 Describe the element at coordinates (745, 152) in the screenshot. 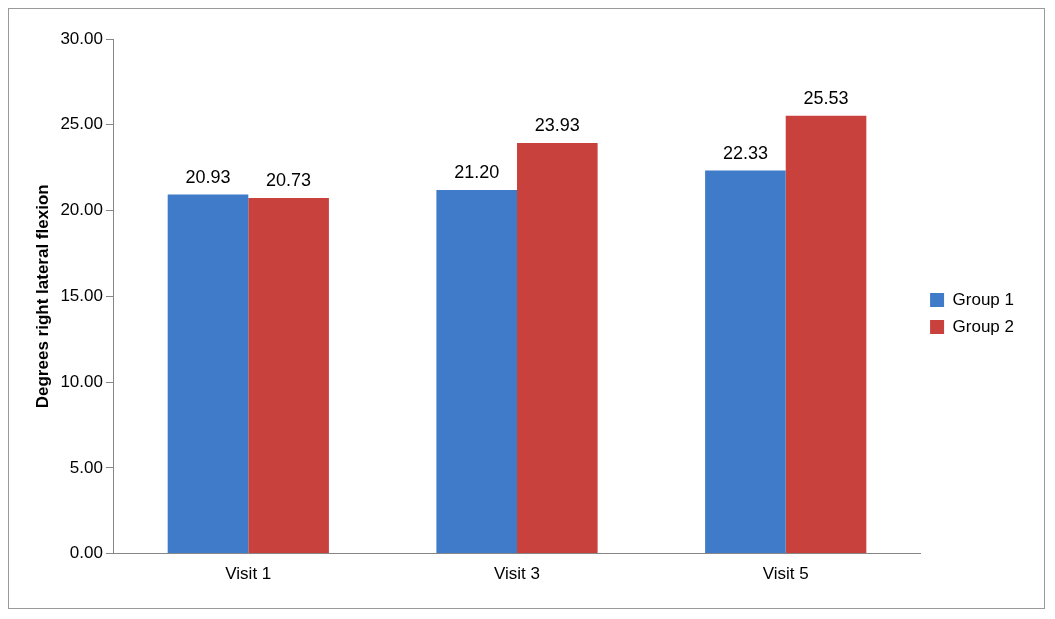

I see `data-label: 22.33` at that location.